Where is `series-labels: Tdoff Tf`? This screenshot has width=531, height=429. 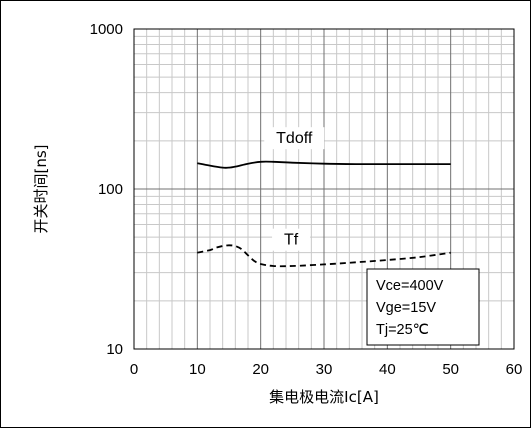
series-labels: Tdoff Tf is located at coordinates (294, 189).